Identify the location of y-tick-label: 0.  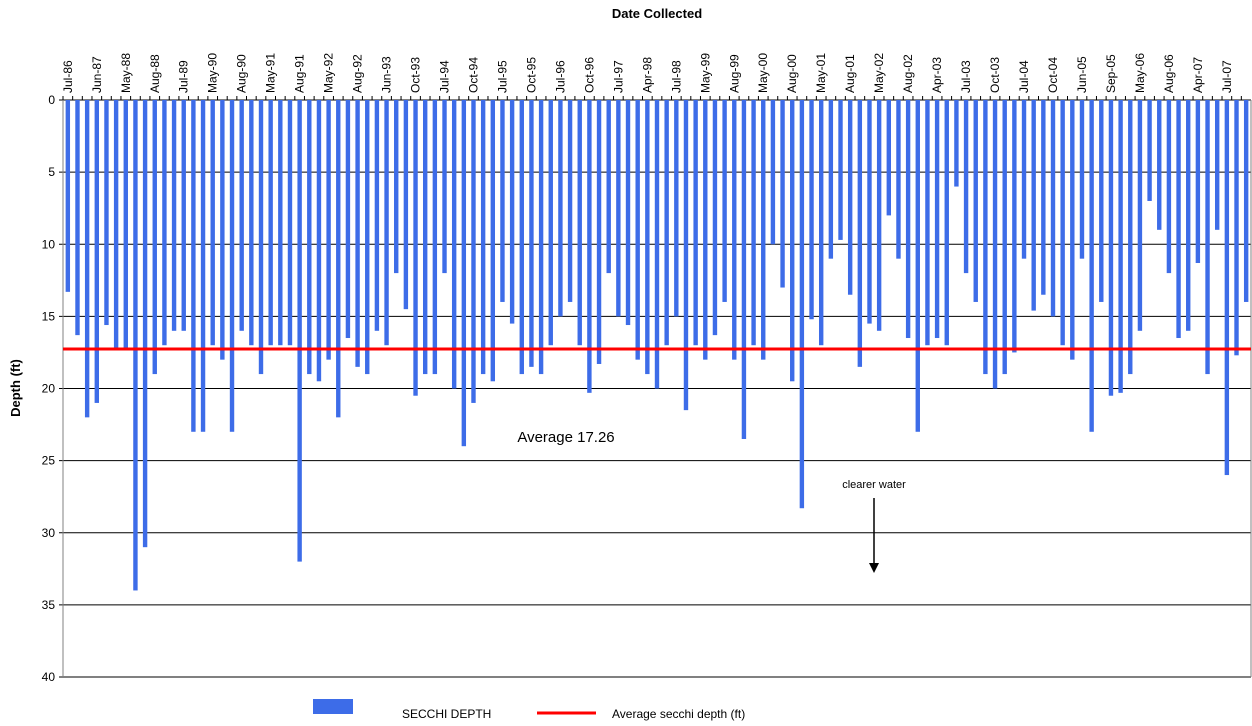
(51, 100).